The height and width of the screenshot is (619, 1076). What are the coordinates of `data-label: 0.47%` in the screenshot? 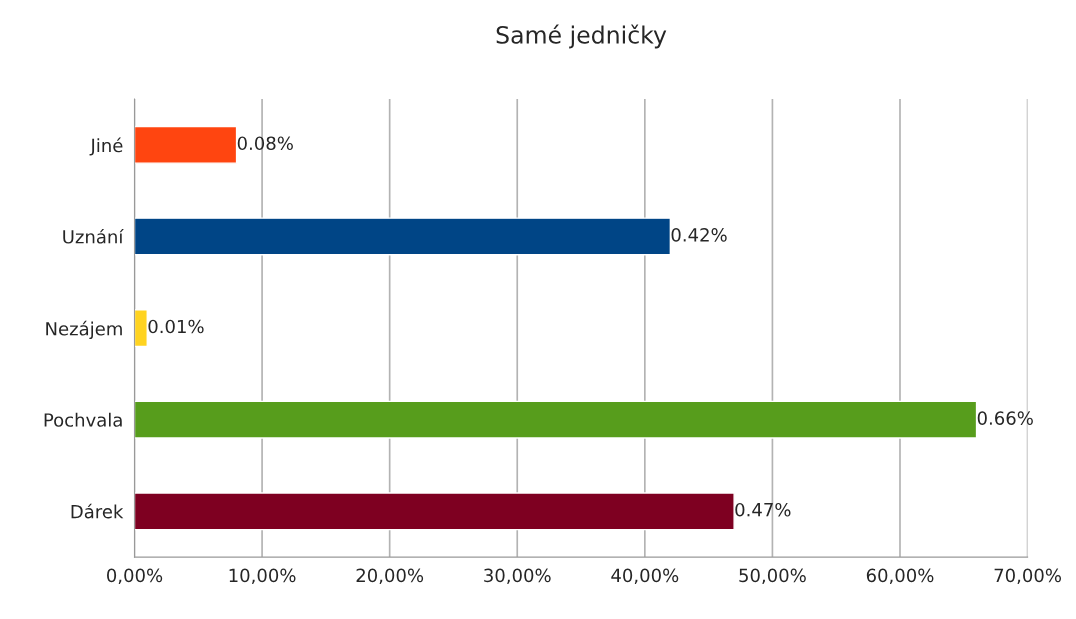 It's located at (763, 509).